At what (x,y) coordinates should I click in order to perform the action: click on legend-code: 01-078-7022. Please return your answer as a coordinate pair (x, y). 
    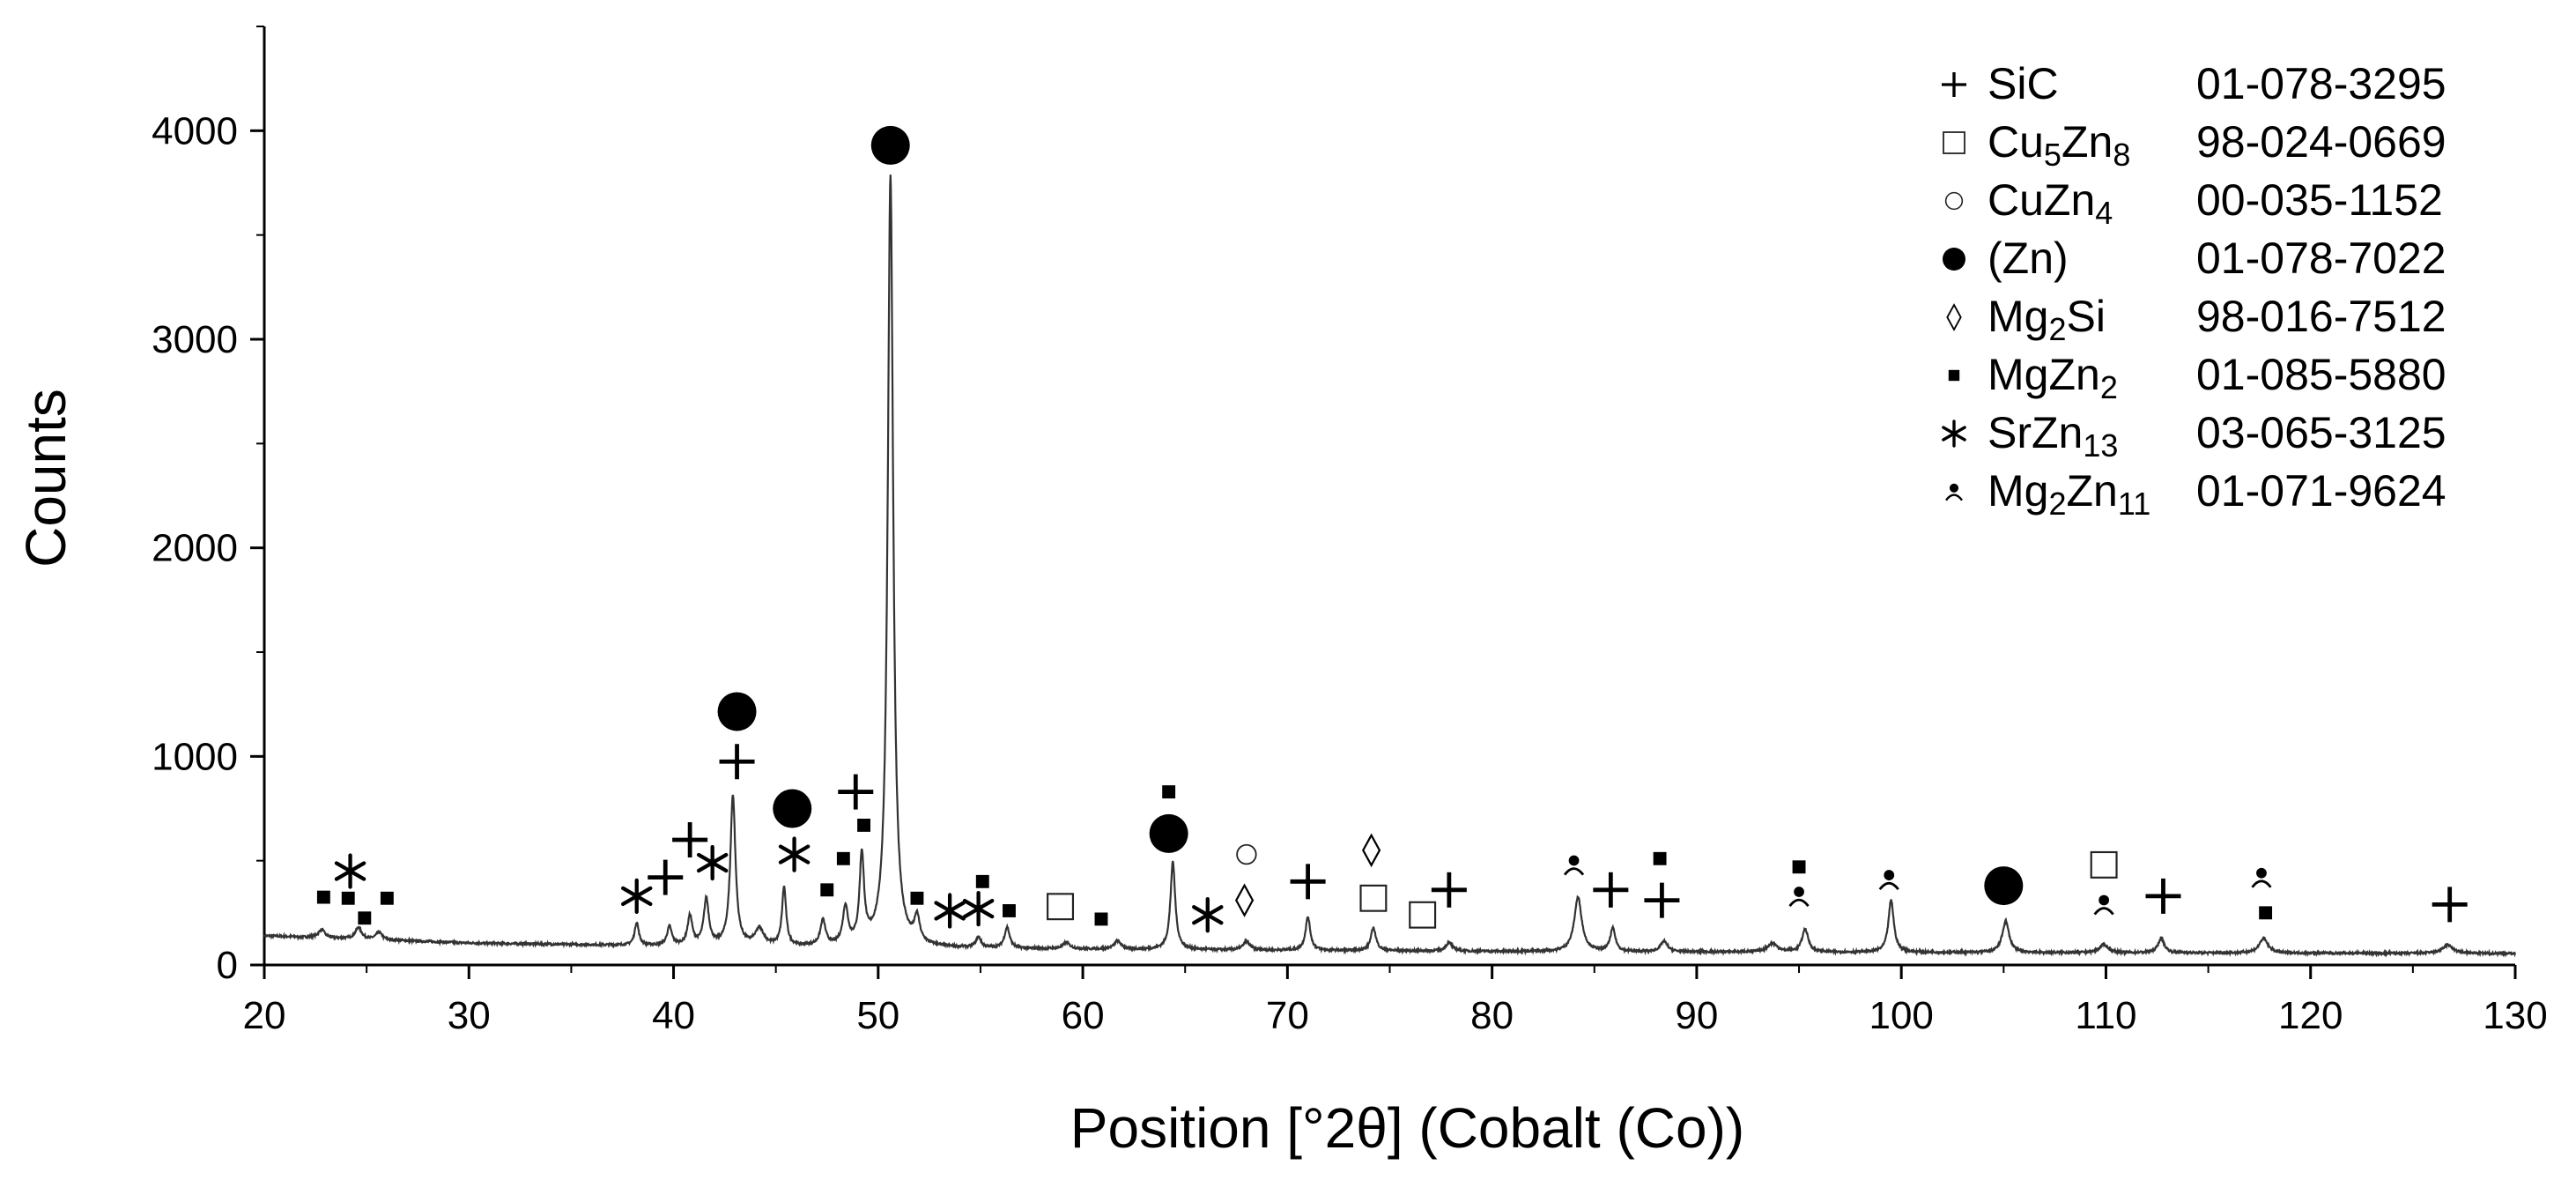
    Looking at the image, I should click on (2321, 258).